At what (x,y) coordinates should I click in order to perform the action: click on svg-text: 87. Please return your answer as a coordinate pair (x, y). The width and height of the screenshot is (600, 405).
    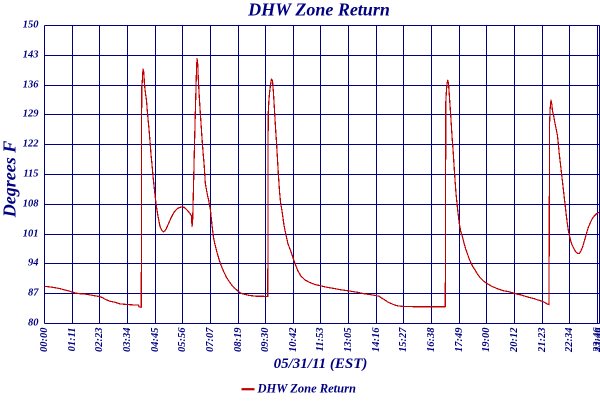
    Looking at the image, I should click on (33, 293).